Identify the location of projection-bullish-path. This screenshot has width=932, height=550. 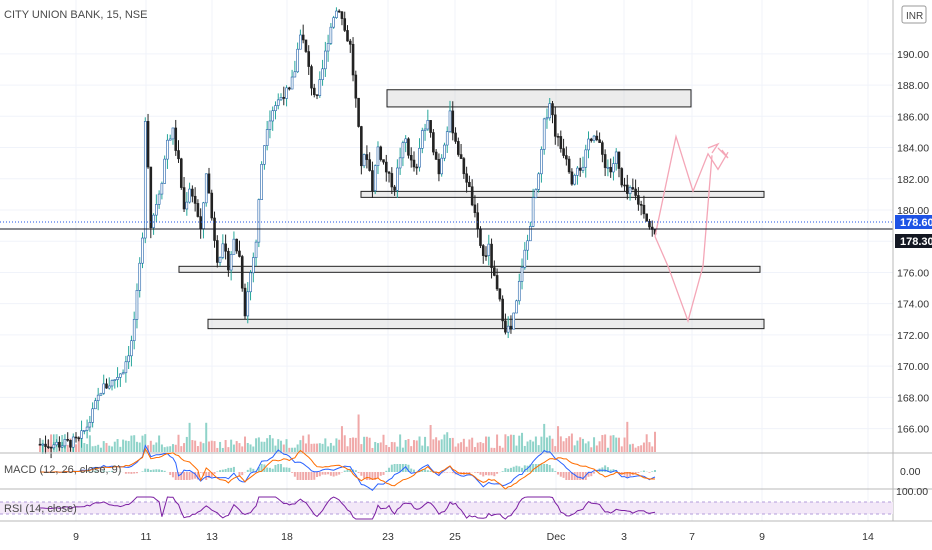
(691, 185).